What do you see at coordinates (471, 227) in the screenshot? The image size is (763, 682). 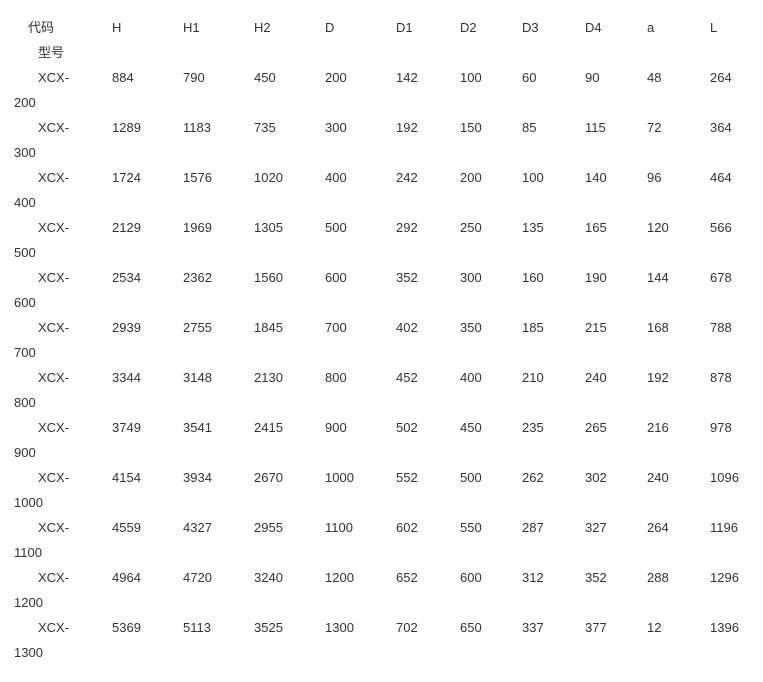 I see `value-cell: 250` at bounding box center [471, 227].